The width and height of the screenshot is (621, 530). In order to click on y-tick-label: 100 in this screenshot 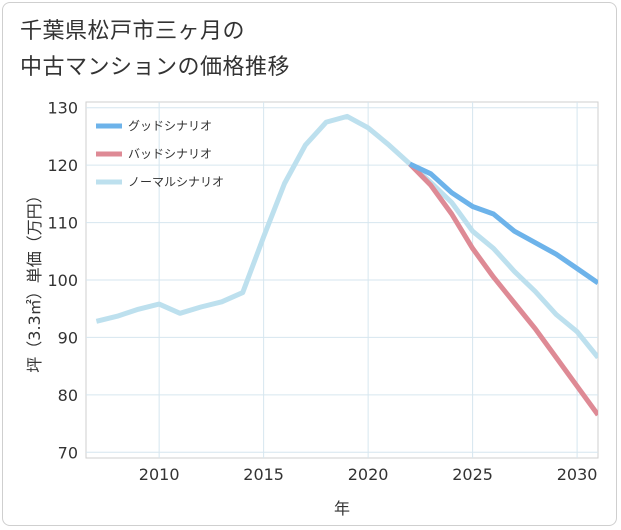, I will do `click(62, 280)`.